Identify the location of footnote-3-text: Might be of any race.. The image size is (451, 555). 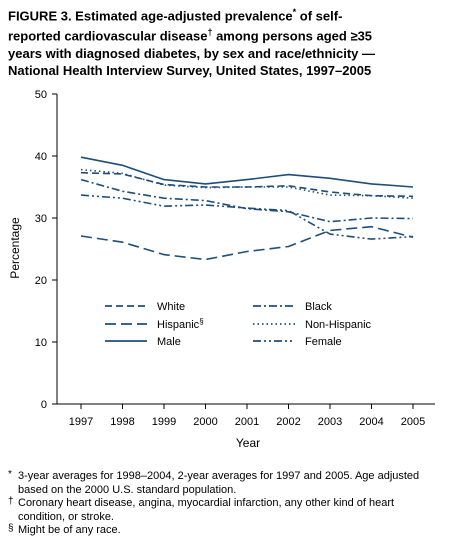
(69, 530).